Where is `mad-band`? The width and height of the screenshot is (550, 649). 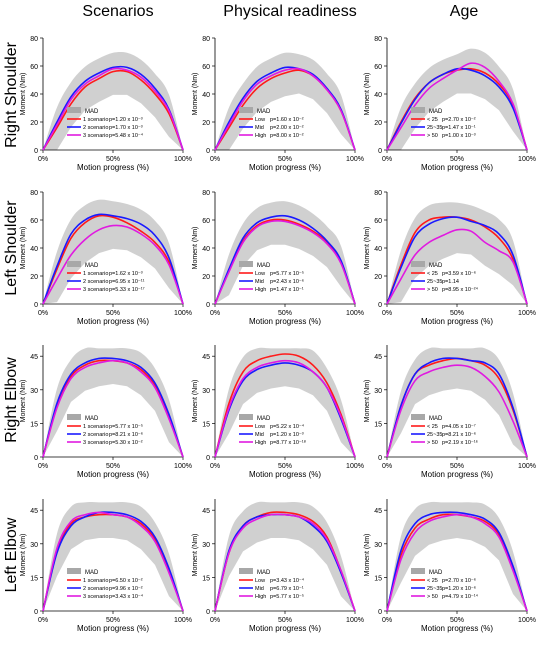
mad-band is located at coordinates (285, 402).